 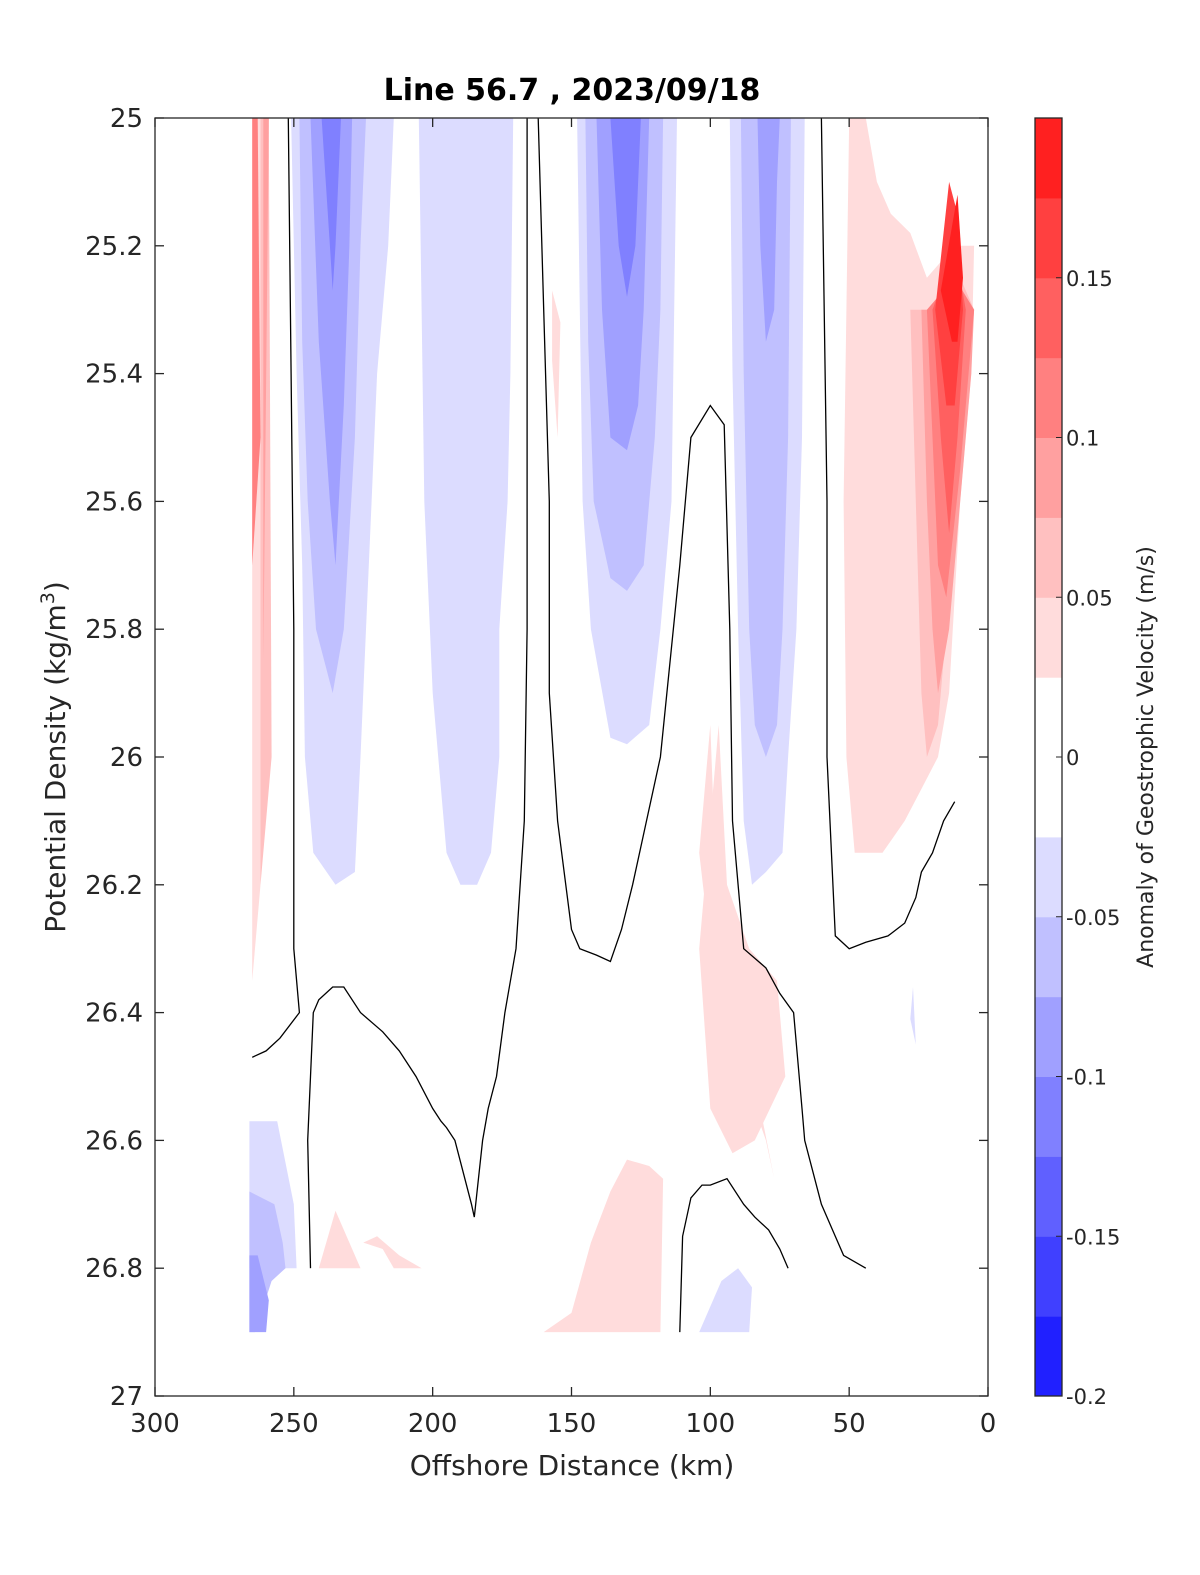 What do you see at coordinates (55, 586) in the screenshot?
I see `y-axis-label-end: )` at bounding box center [55, 586].